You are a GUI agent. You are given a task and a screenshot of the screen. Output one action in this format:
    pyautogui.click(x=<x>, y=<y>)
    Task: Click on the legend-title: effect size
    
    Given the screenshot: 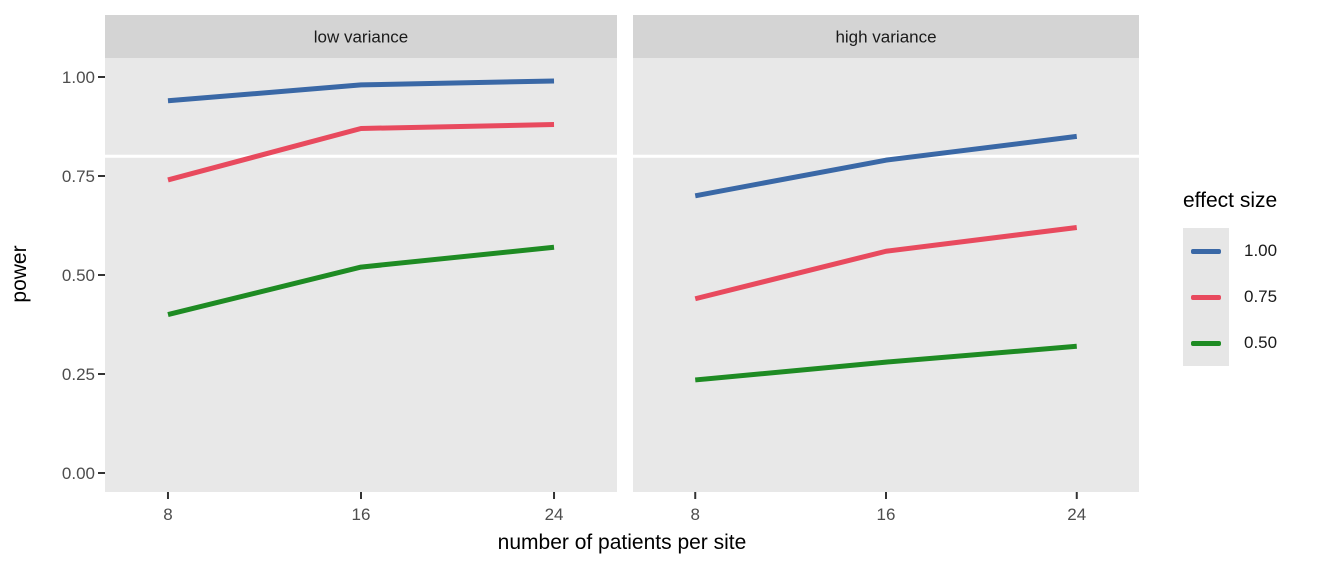 What is the action you would take?
    pyautogui.click(x=1230, y=200)
    